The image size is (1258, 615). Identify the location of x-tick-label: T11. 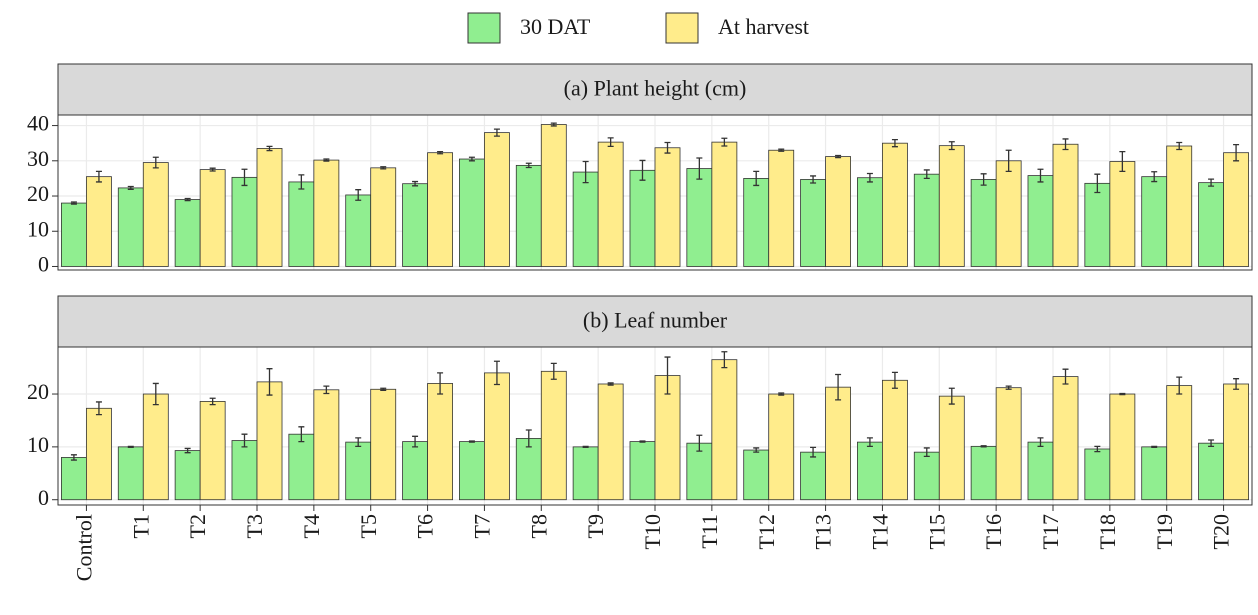
(709, 531).